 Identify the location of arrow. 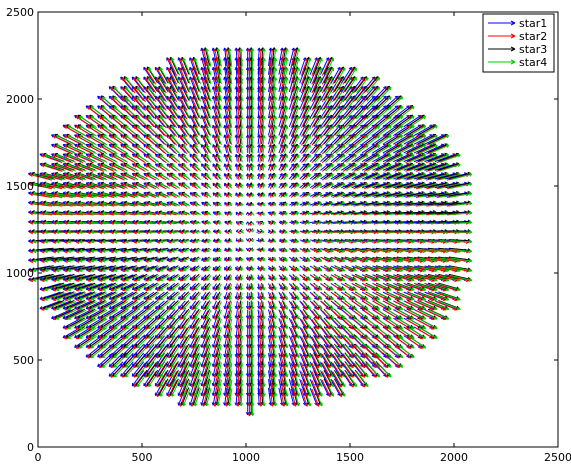
(62, 150).